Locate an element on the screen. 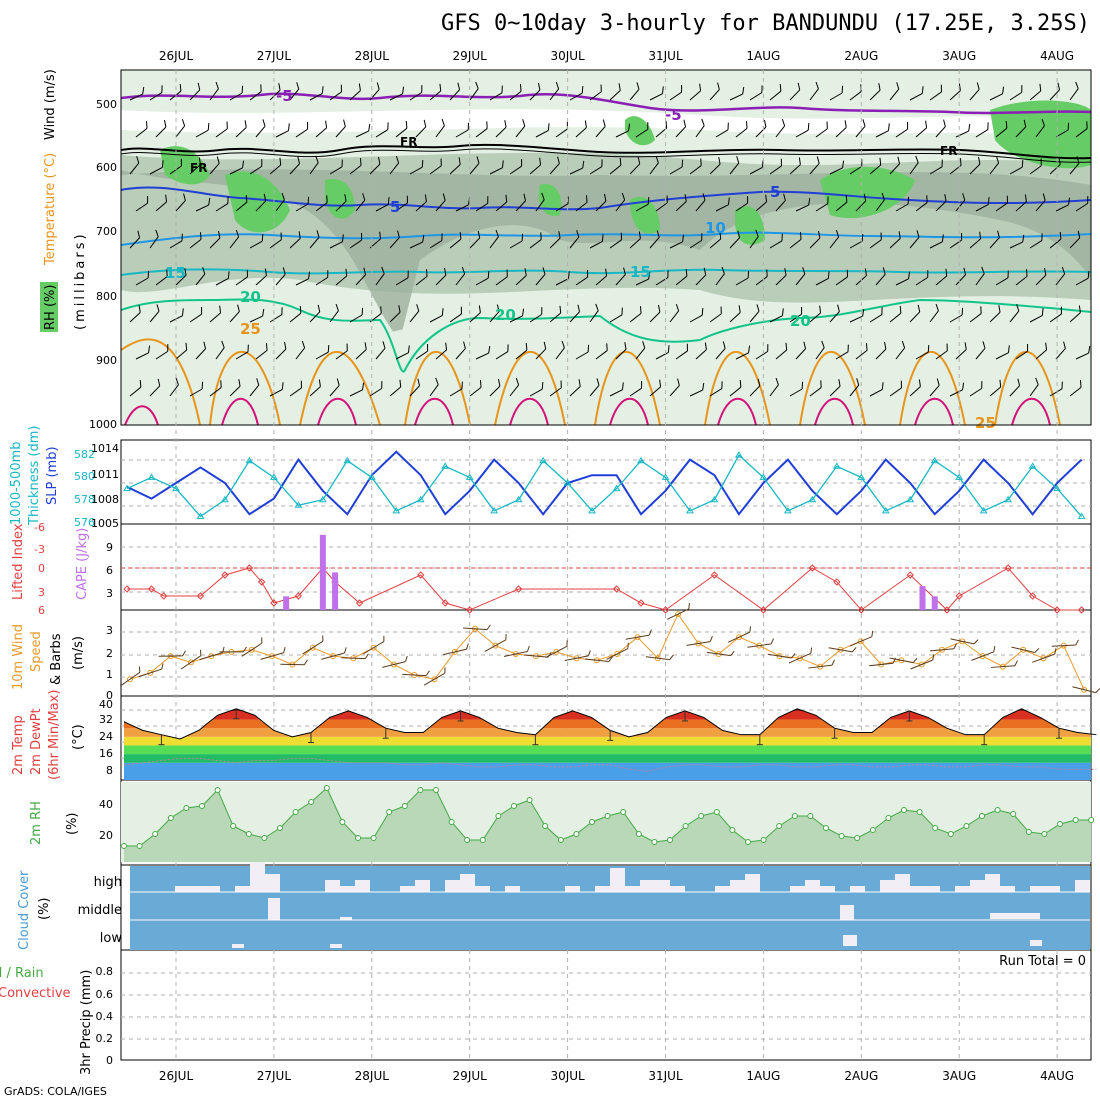 The image size is (1100, 1100). cloud-low: low is located at coordinates (111, 938).